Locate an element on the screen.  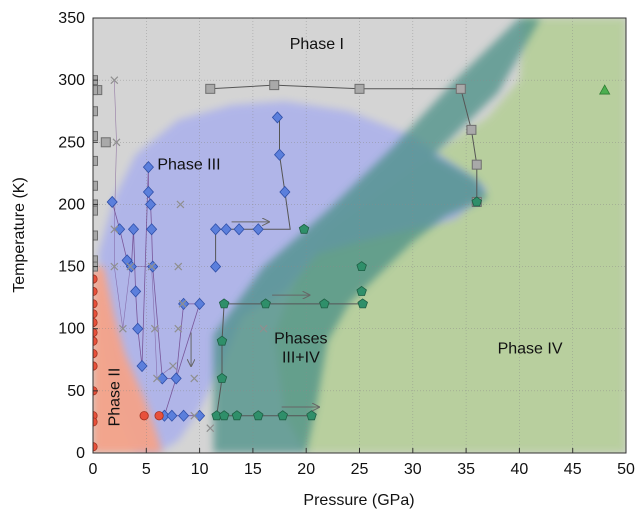
x-tick-label: 10 is located at coordinates (200, 469).